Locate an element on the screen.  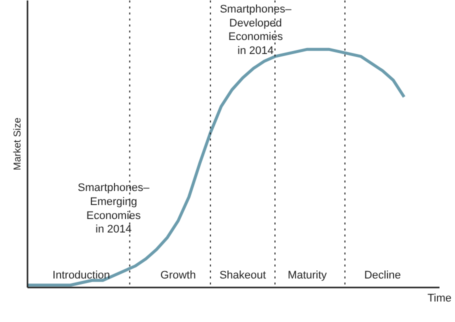
annotation: Smartphones– Emerging Economies in 2014 is located at coordinates (114, 209).